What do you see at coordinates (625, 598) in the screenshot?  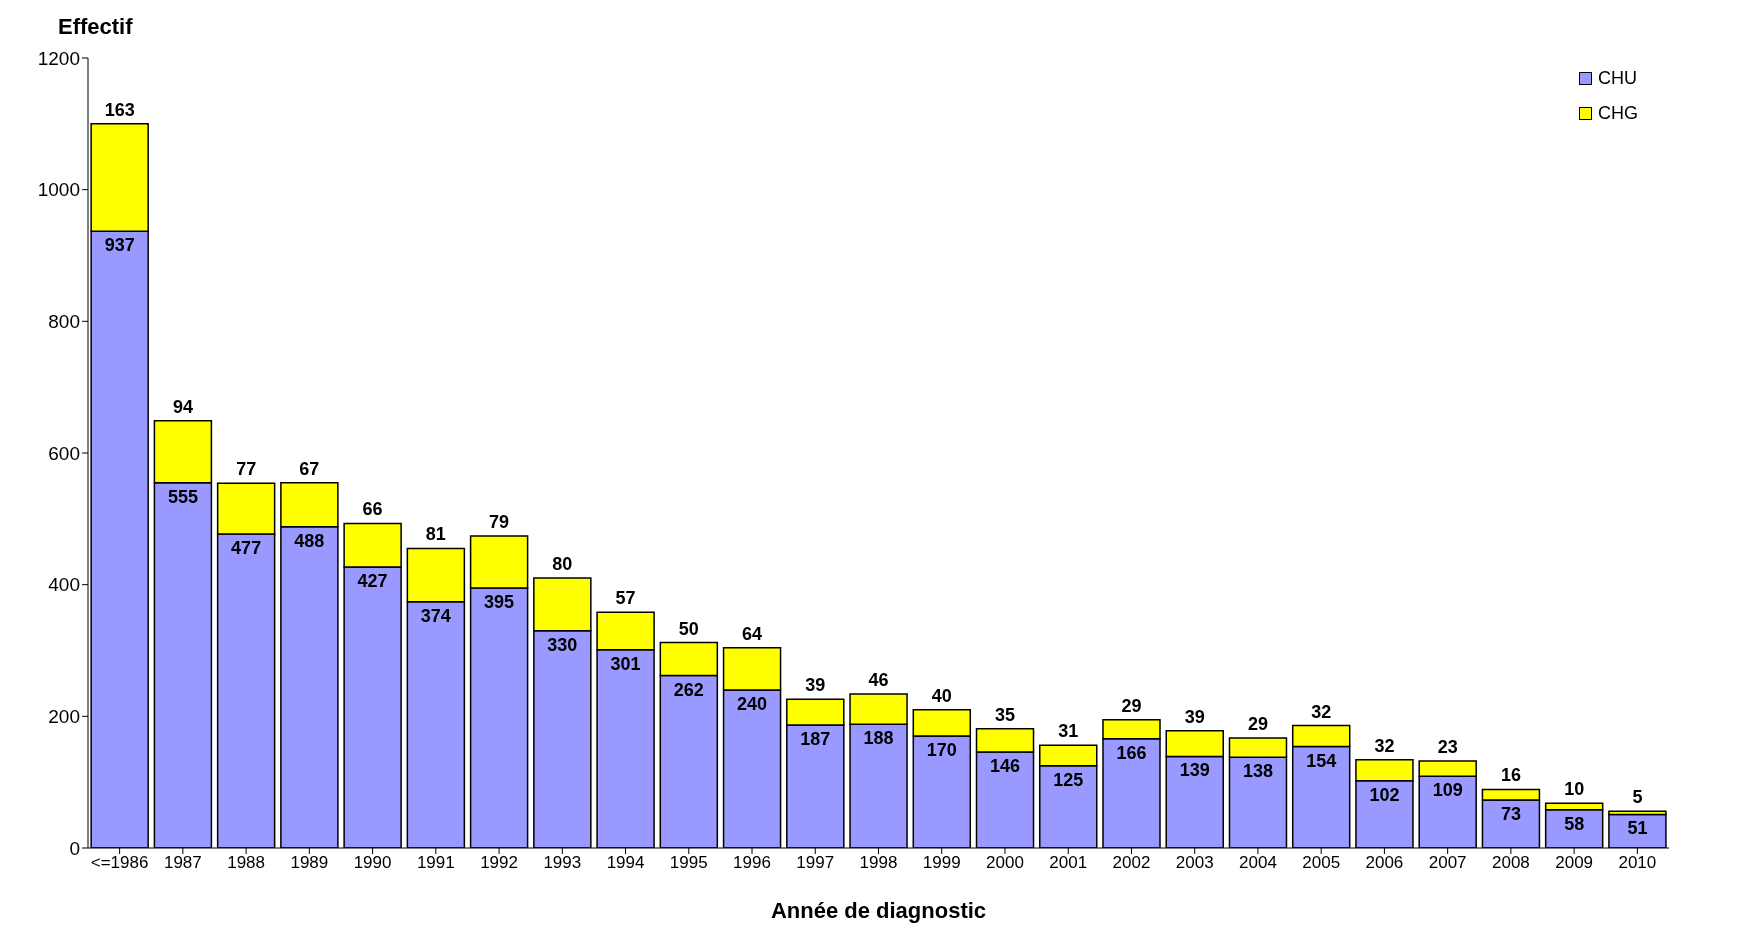 I see `data-label: 57` at bounding box center [625, 598].